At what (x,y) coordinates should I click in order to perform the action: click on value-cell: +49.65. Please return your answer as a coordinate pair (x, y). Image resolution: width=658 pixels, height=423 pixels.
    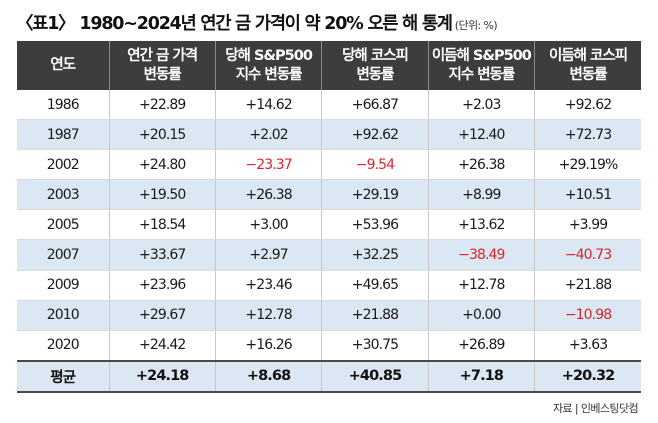
    Looking at the image, I should click on (375, 285).